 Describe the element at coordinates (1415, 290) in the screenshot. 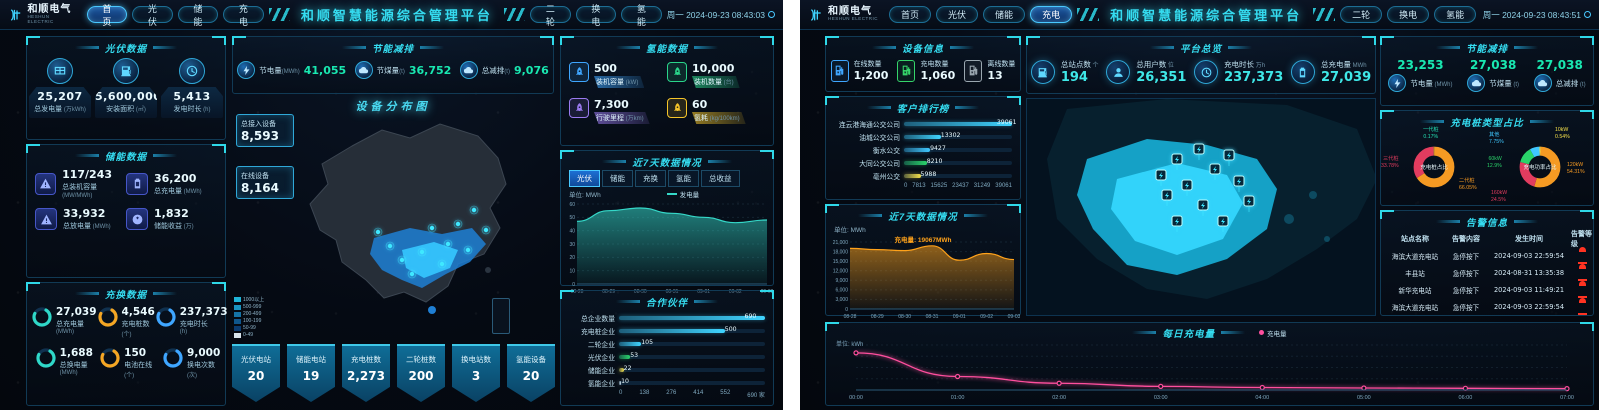

I see `alarm-station: 新华充电站` at that location.